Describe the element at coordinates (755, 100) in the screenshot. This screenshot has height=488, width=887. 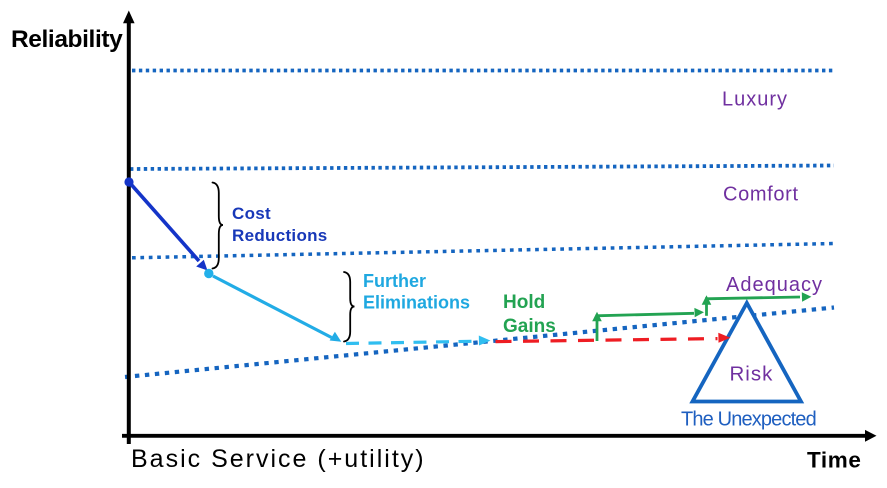
I see `svg-text: Luxury` at that location.